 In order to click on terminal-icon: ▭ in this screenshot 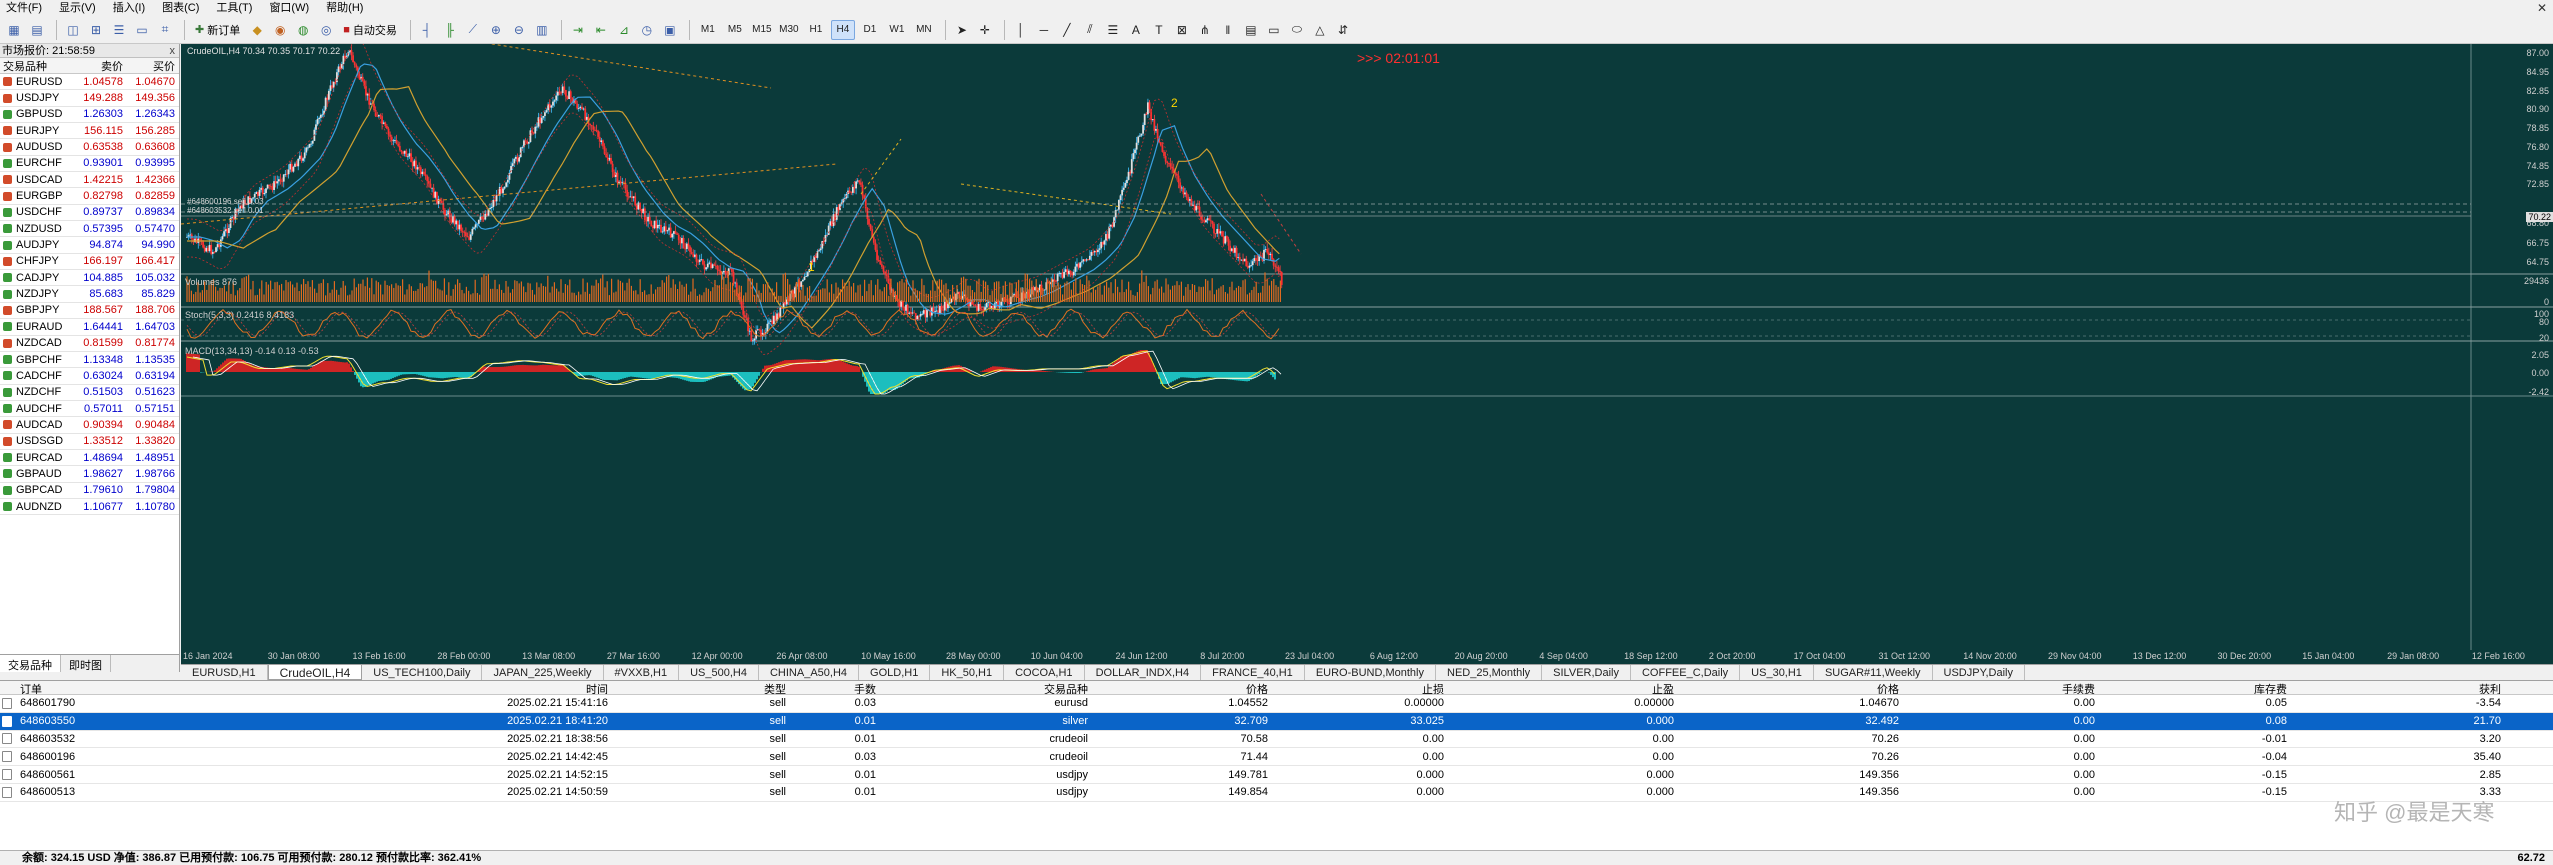, I will do `click(142, 29)`.